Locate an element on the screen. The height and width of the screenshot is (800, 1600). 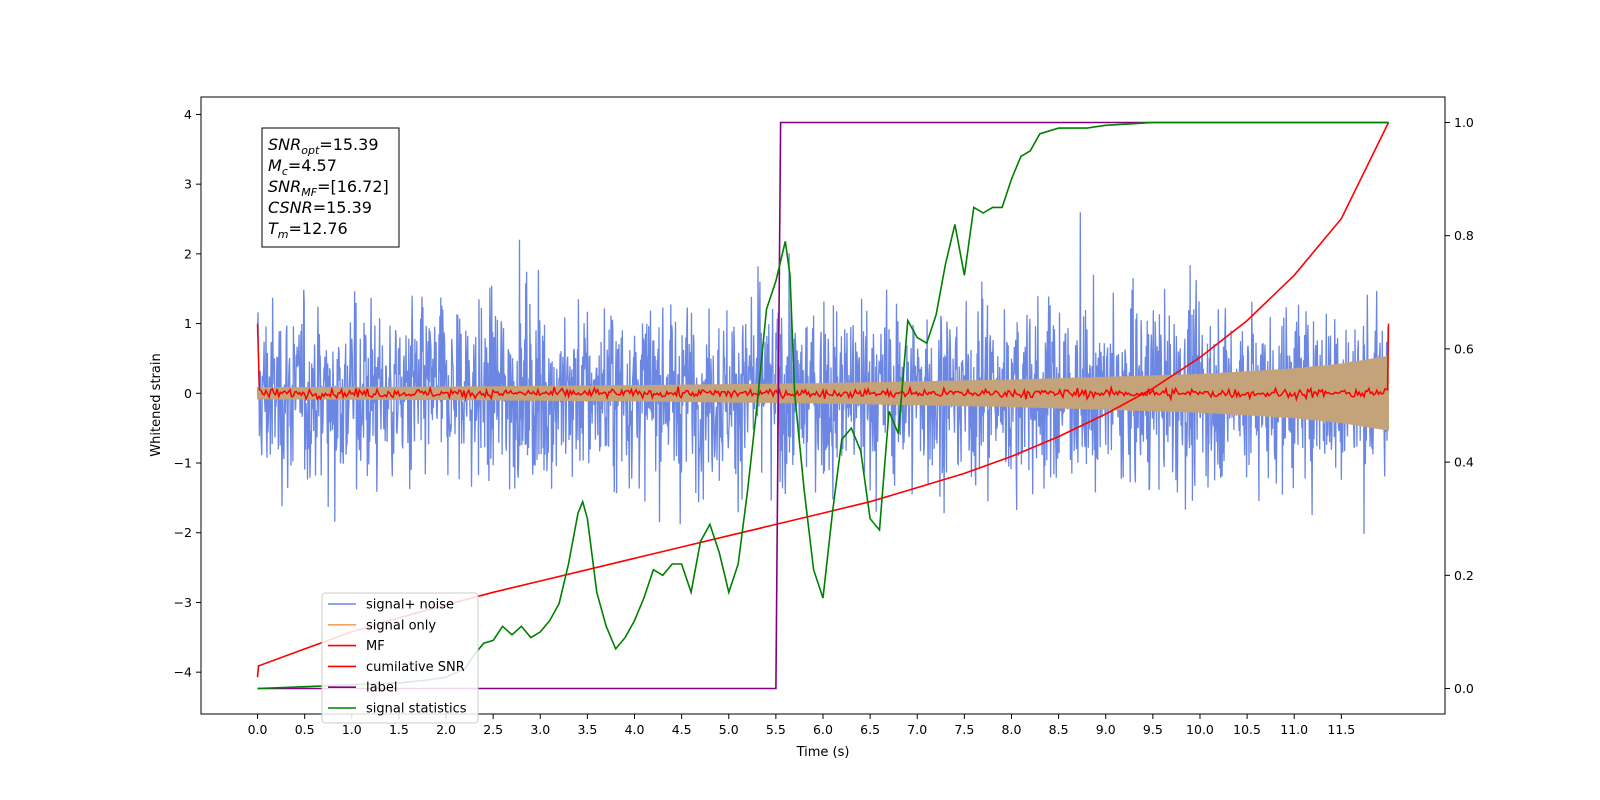
y-tick-label: 3 is located at coordinates (188, 184).